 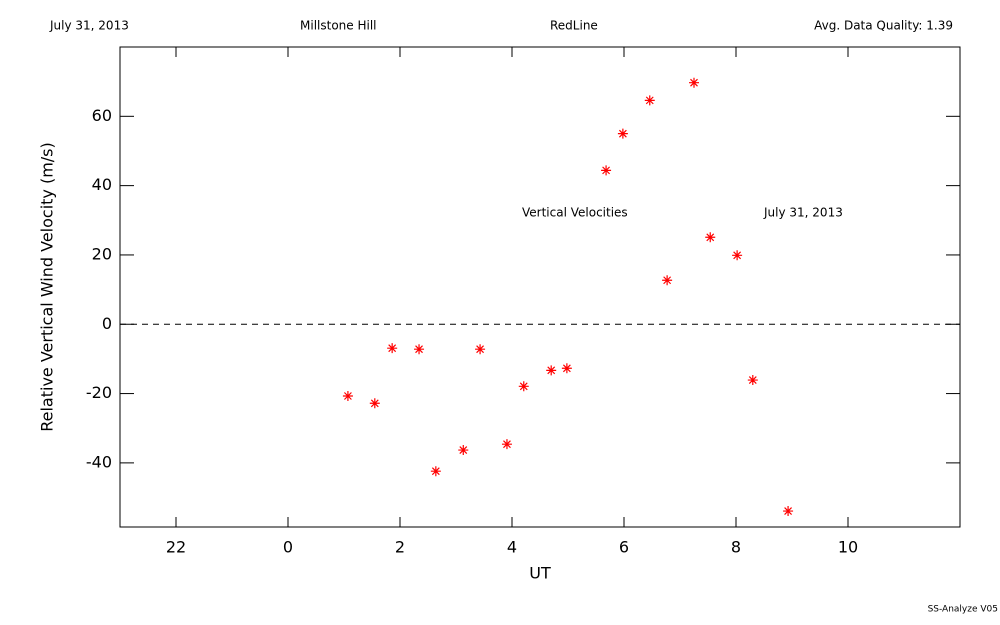 What do you see at coordinates (575, 213) in the screenshot?
I see `annotation: Vertical Velocities` at bounding box center [575, 213].